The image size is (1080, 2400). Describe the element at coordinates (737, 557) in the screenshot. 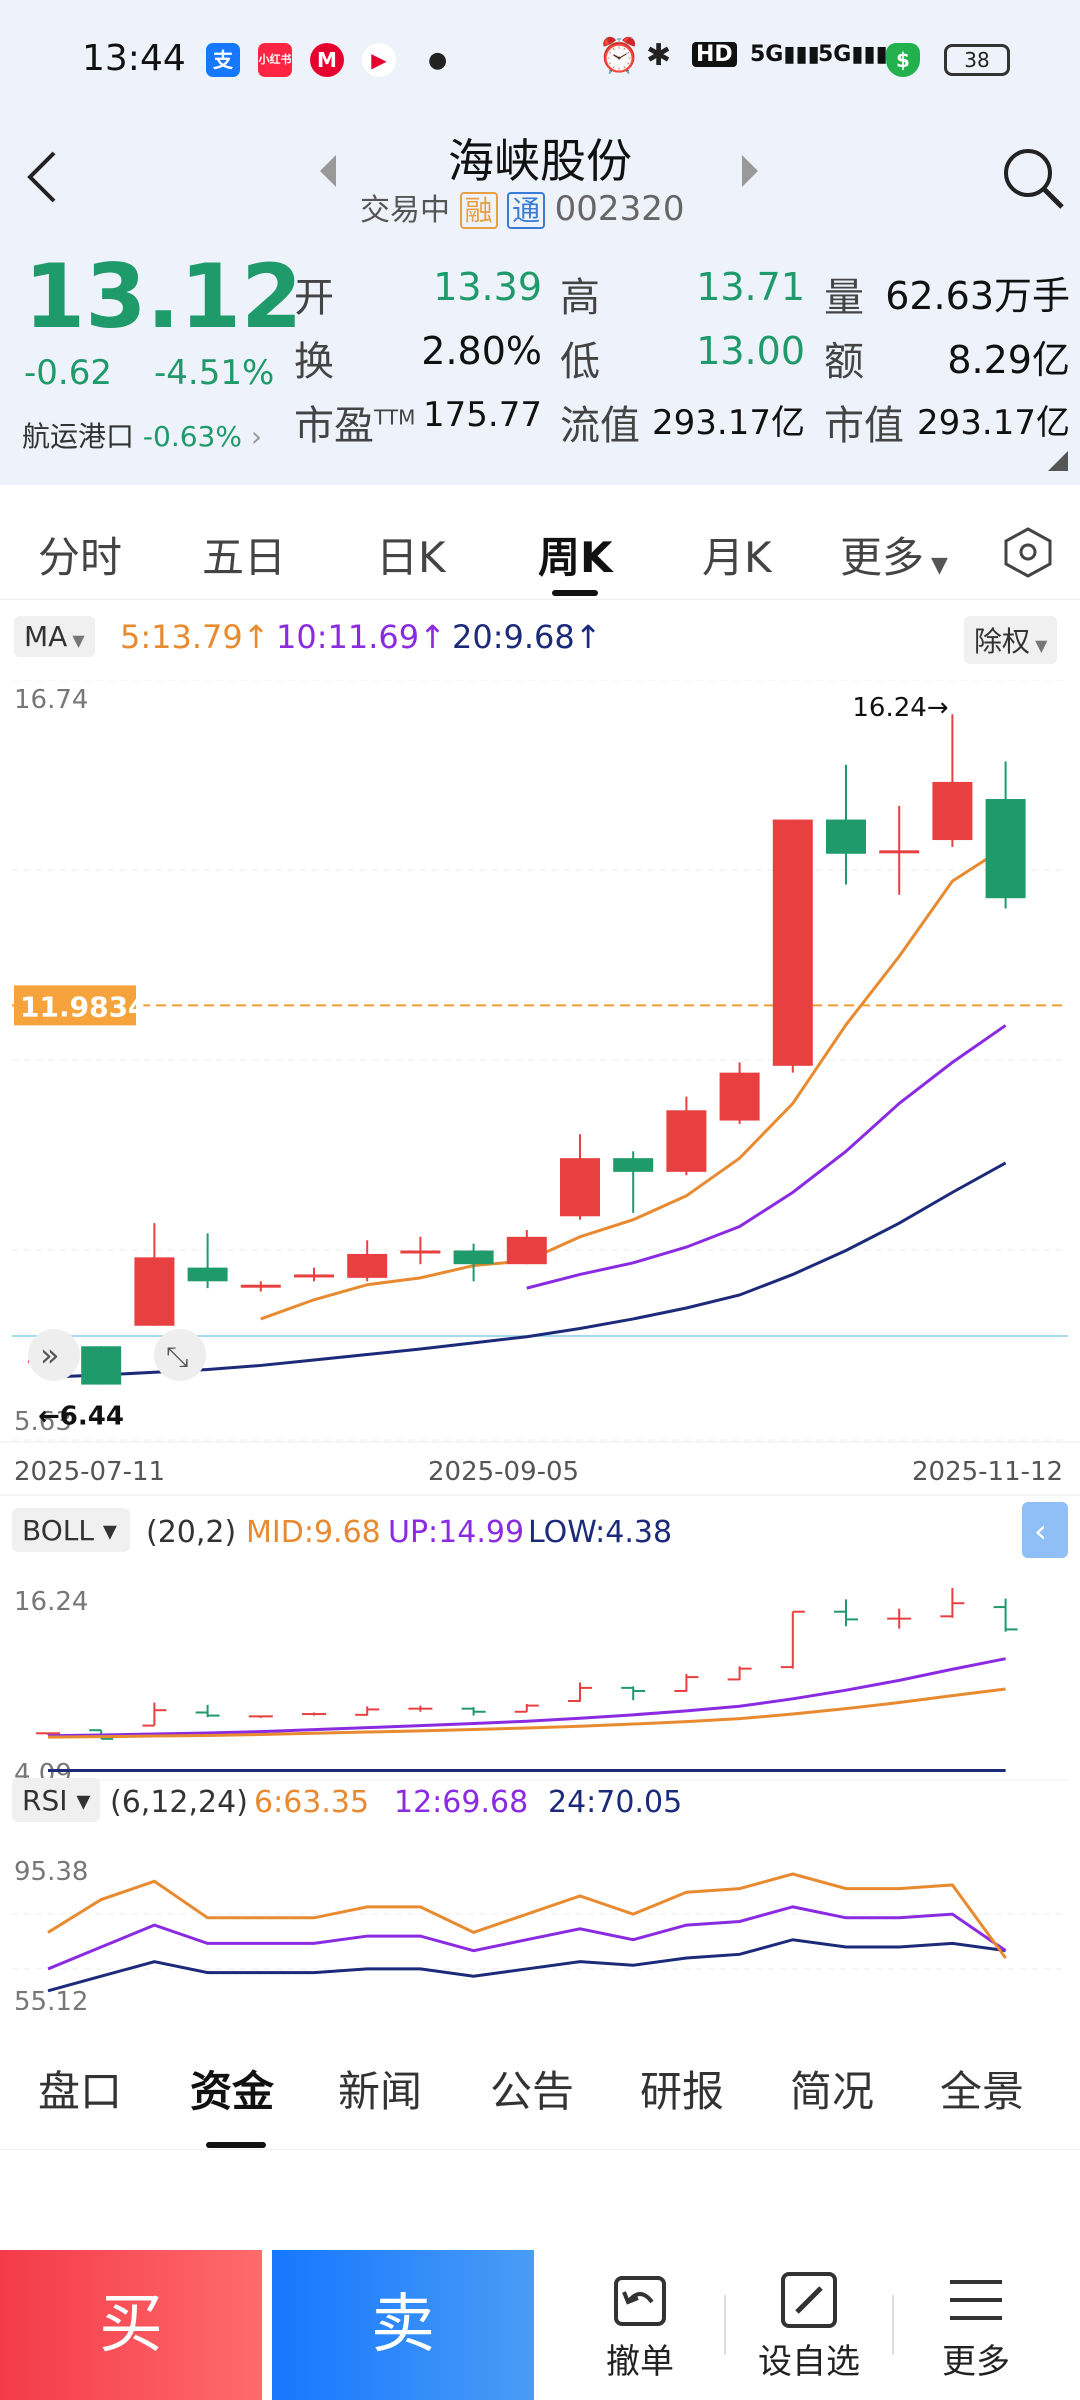

I see `tab-monthly-k: 月K` at that location.